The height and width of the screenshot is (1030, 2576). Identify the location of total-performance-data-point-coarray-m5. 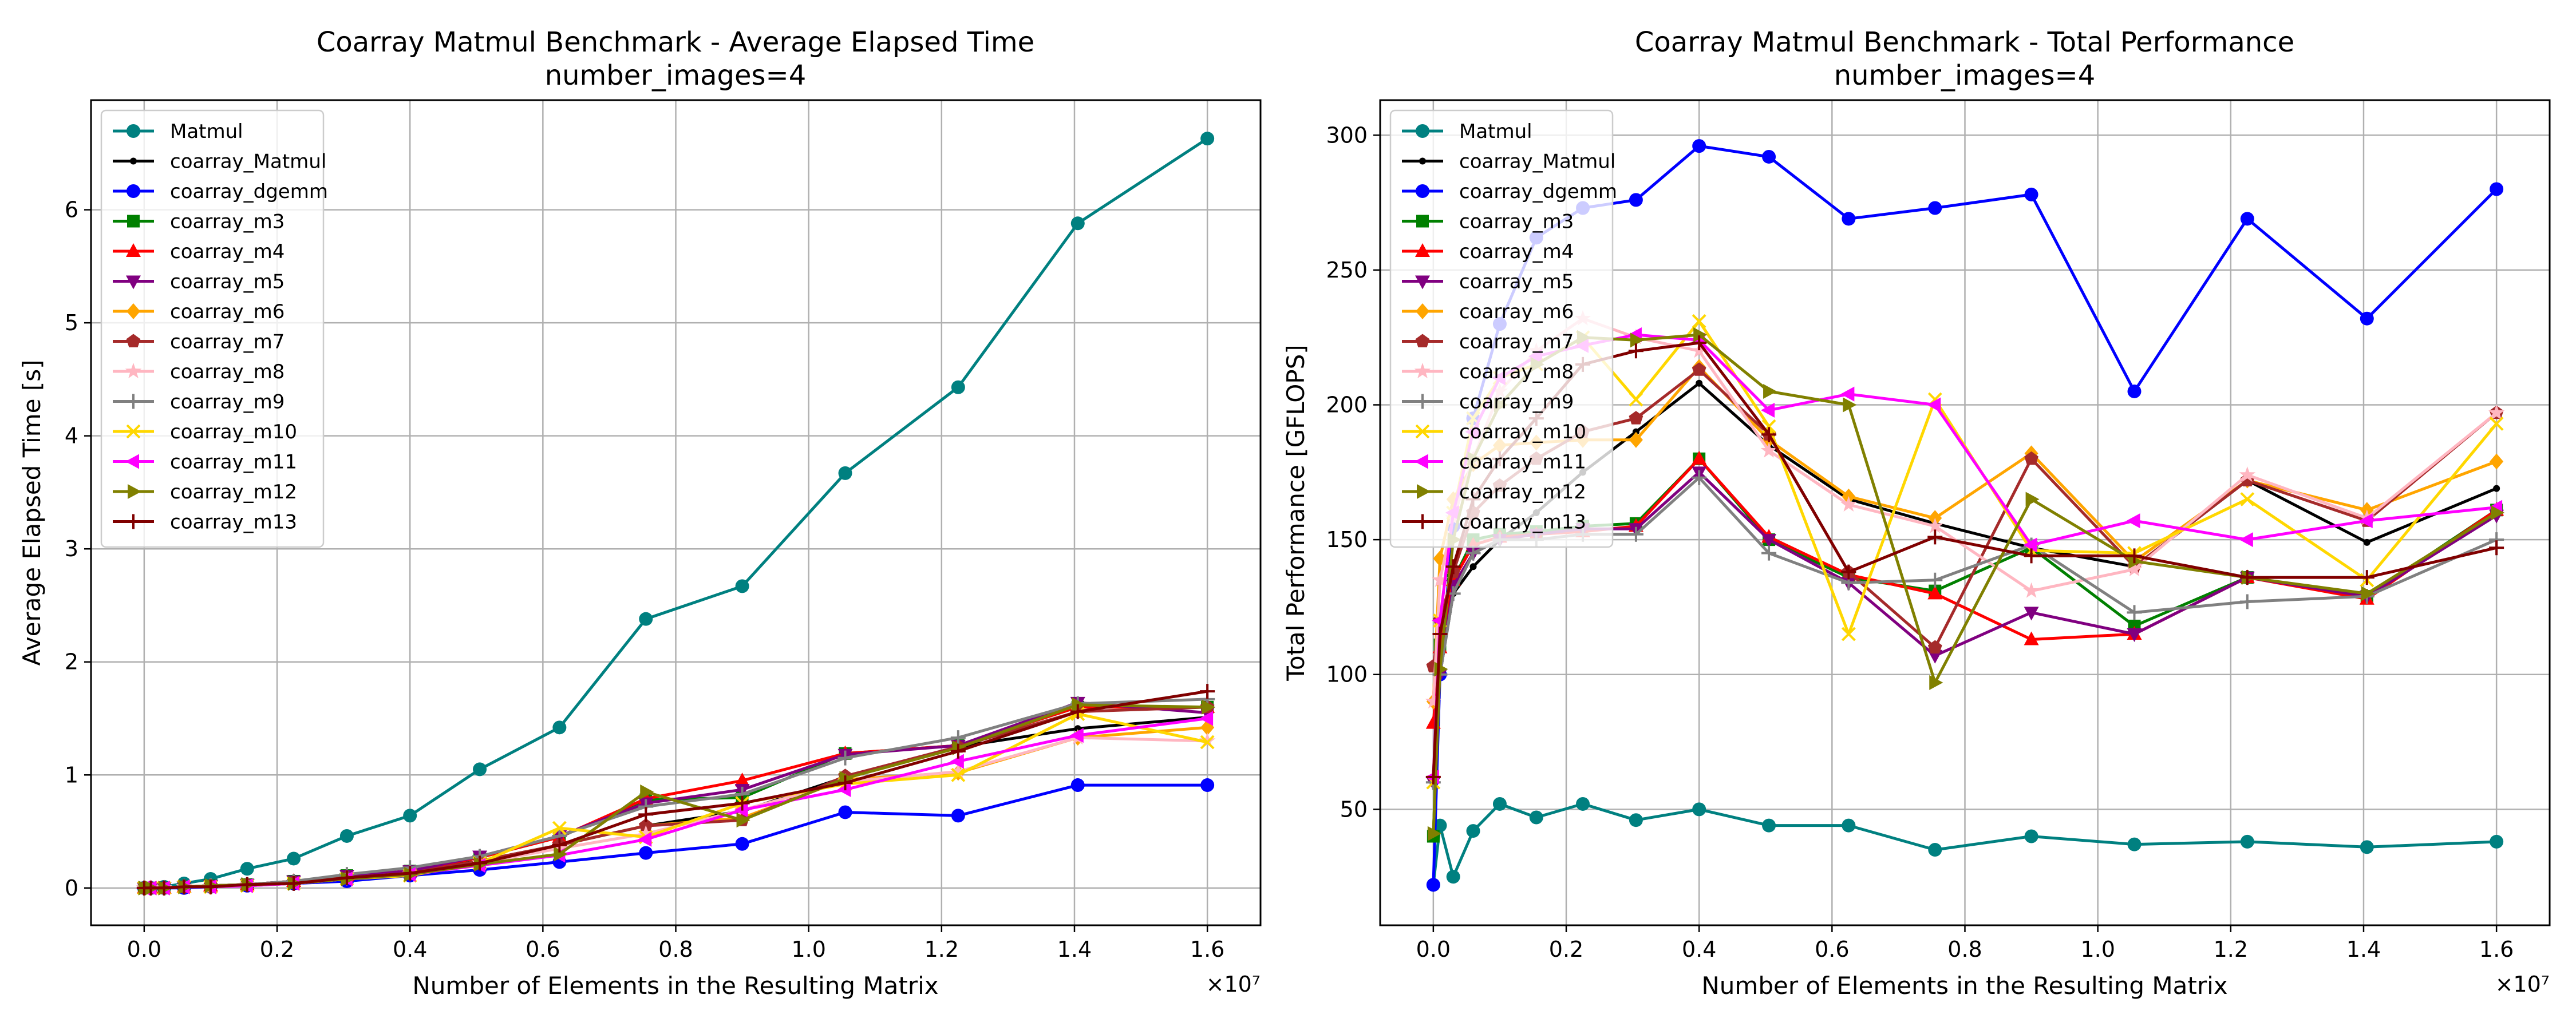
(2031, 614).